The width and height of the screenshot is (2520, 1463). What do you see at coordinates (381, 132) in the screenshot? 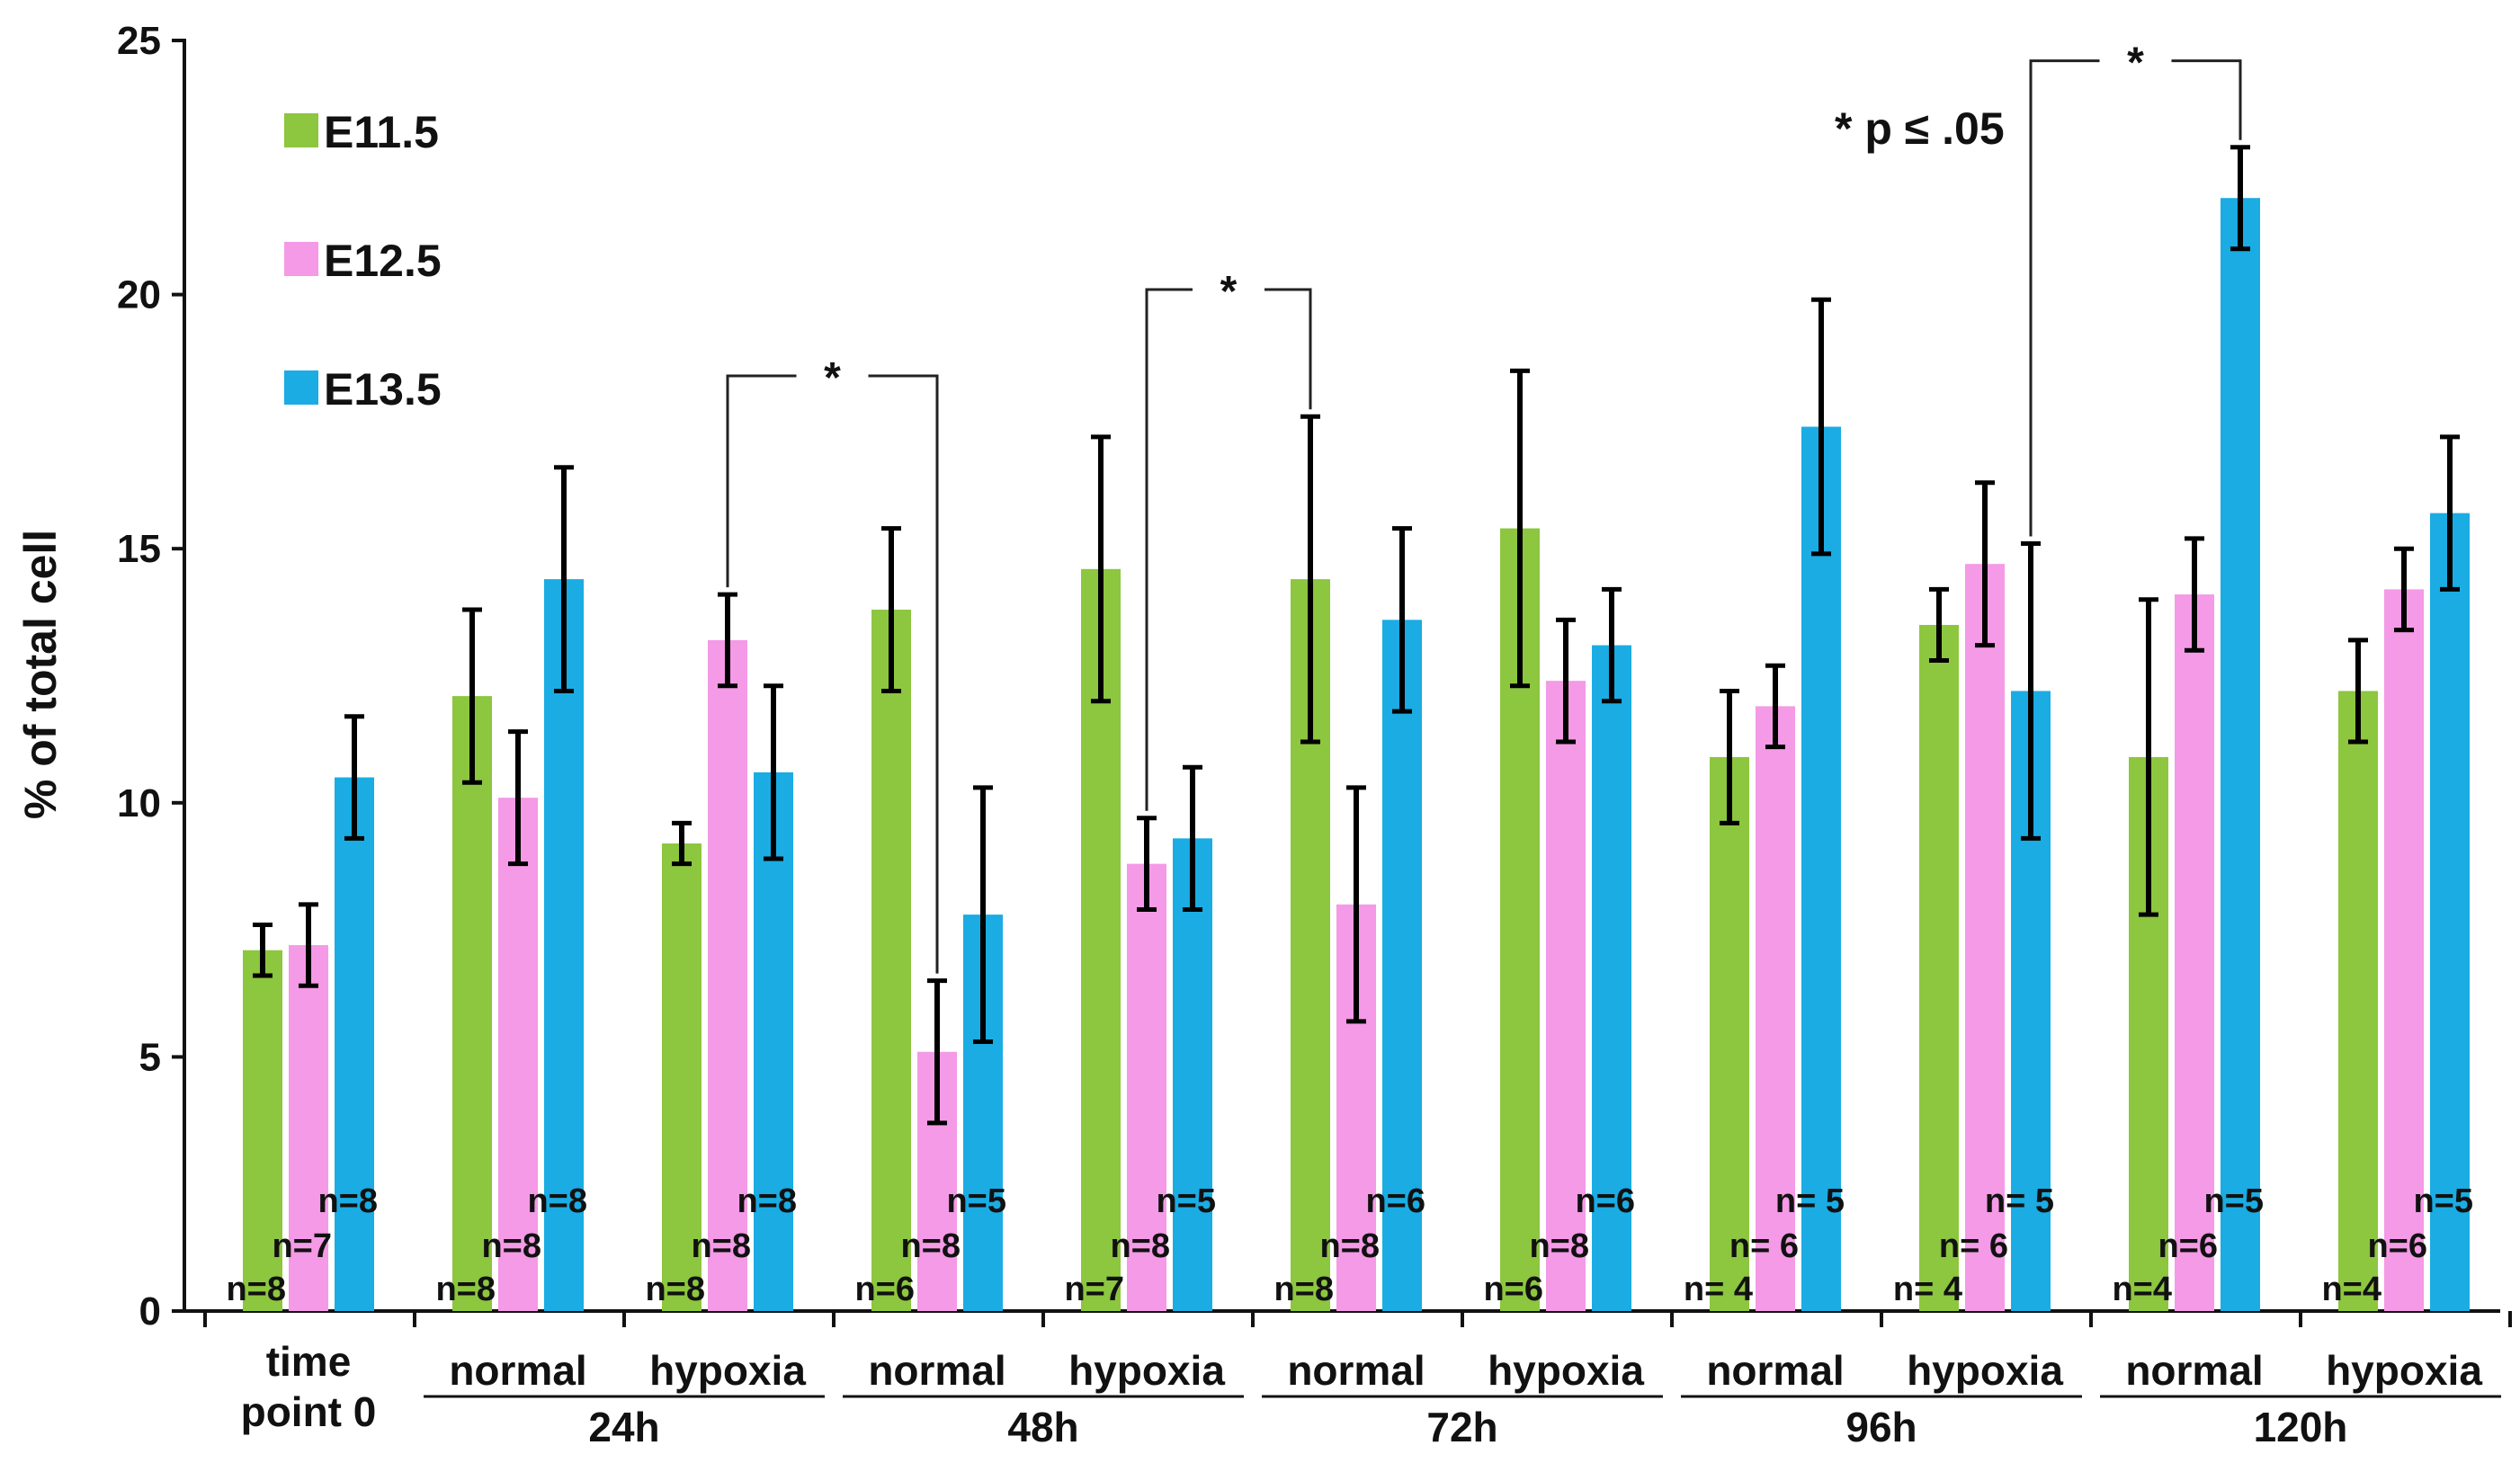
I see `legend-label: E11.5` at bounding box center [381, 132].